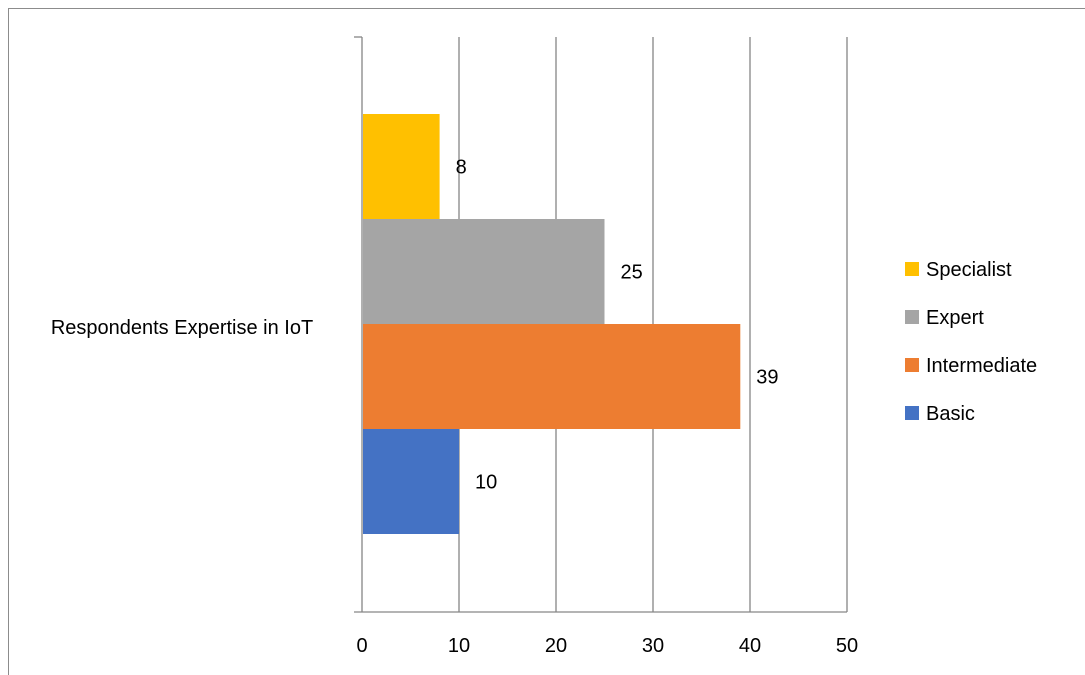 This screenshot has height=675, width=1085. What do you see at coordinates (461, 168) in the screenshot?
I see `data-label-specialist: 8` at bounding box center [461, 168].